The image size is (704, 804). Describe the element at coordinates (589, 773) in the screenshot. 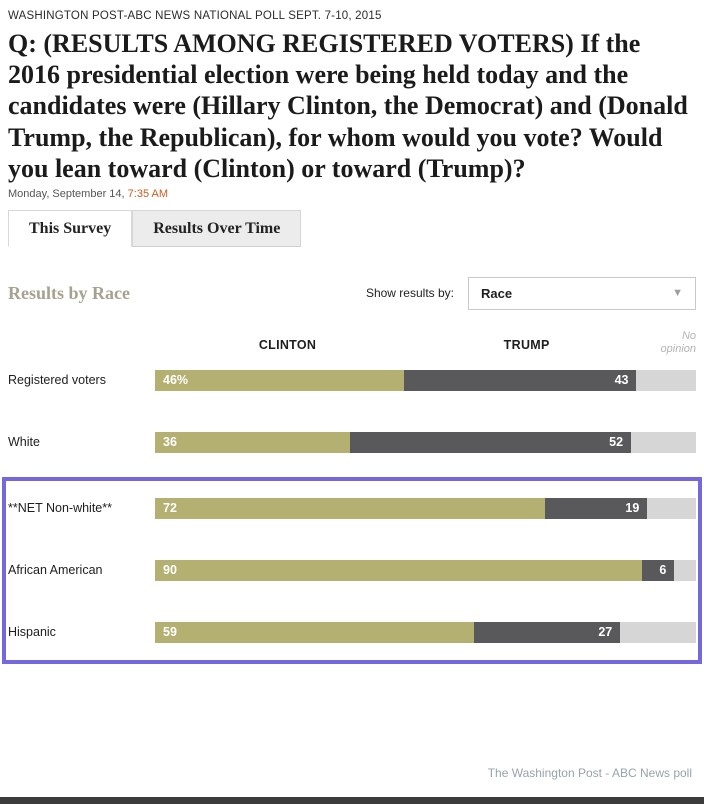

I see `source-credit: The Washington Post - ABC News poll` at that location.